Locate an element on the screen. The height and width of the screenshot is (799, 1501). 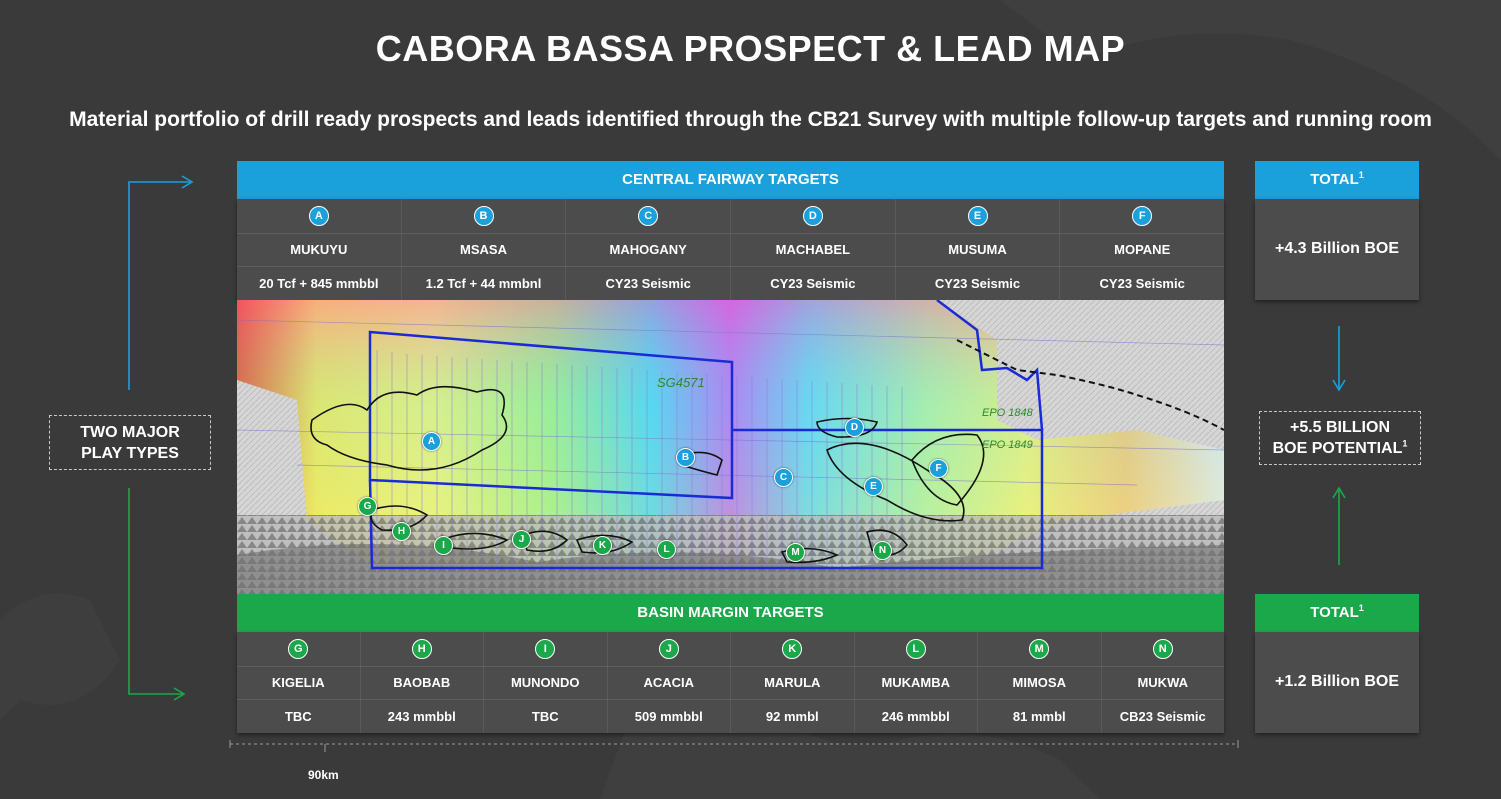
target-badge-cell: K is located at coordinates (793, 649).